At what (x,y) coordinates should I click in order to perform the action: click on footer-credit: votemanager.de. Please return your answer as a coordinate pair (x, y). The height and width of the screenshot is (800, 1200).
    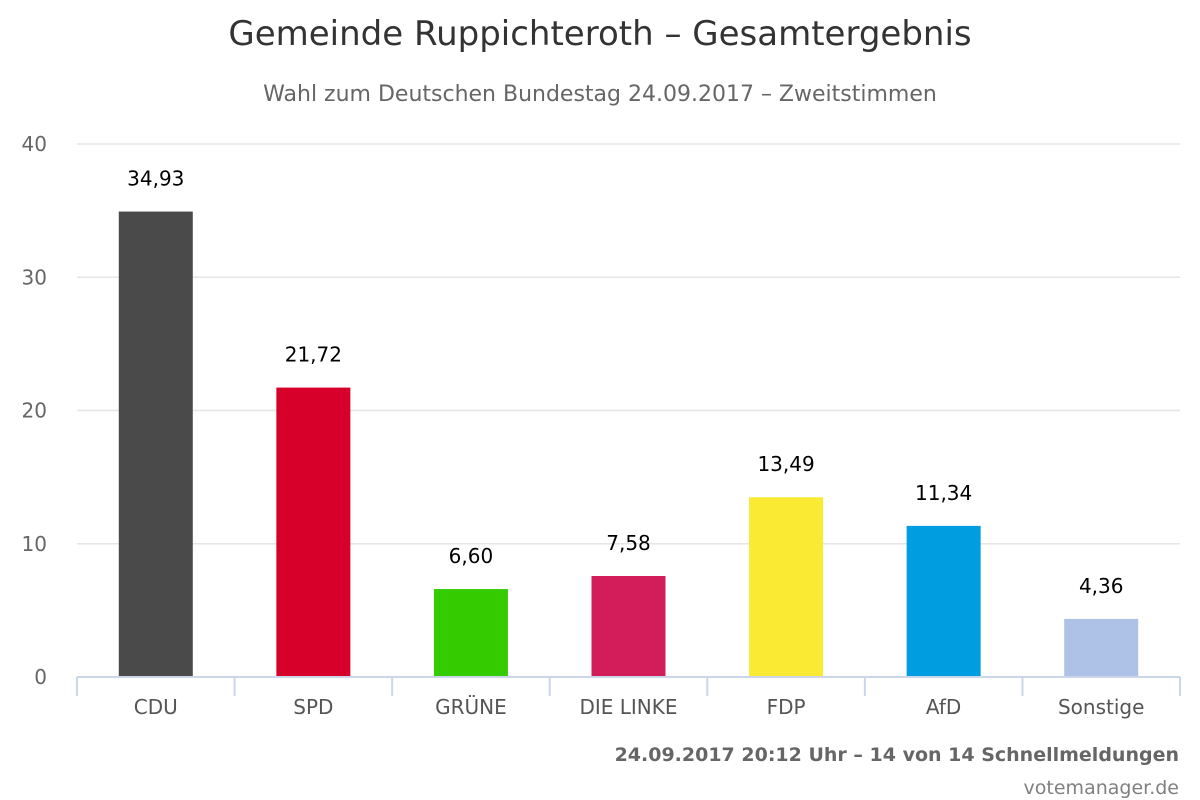
    Looking at the image, I should click on (1101, 788).